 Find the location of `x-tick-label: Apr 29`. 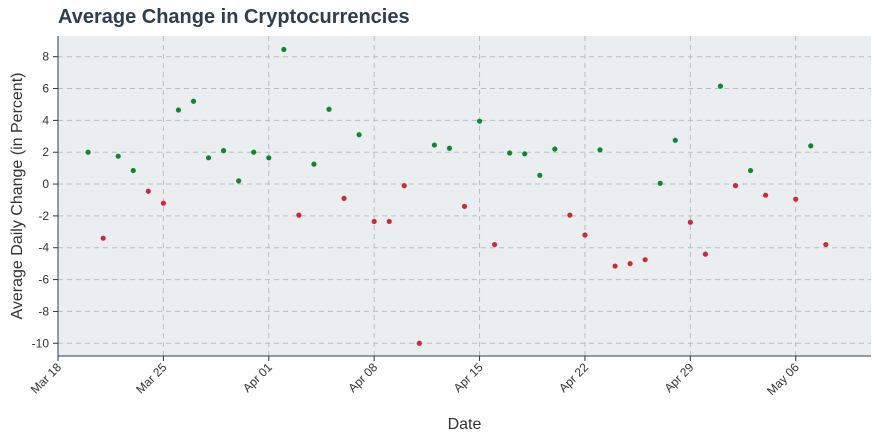

x-tick-label: Apr 29 is located at coordinates (679, 377).